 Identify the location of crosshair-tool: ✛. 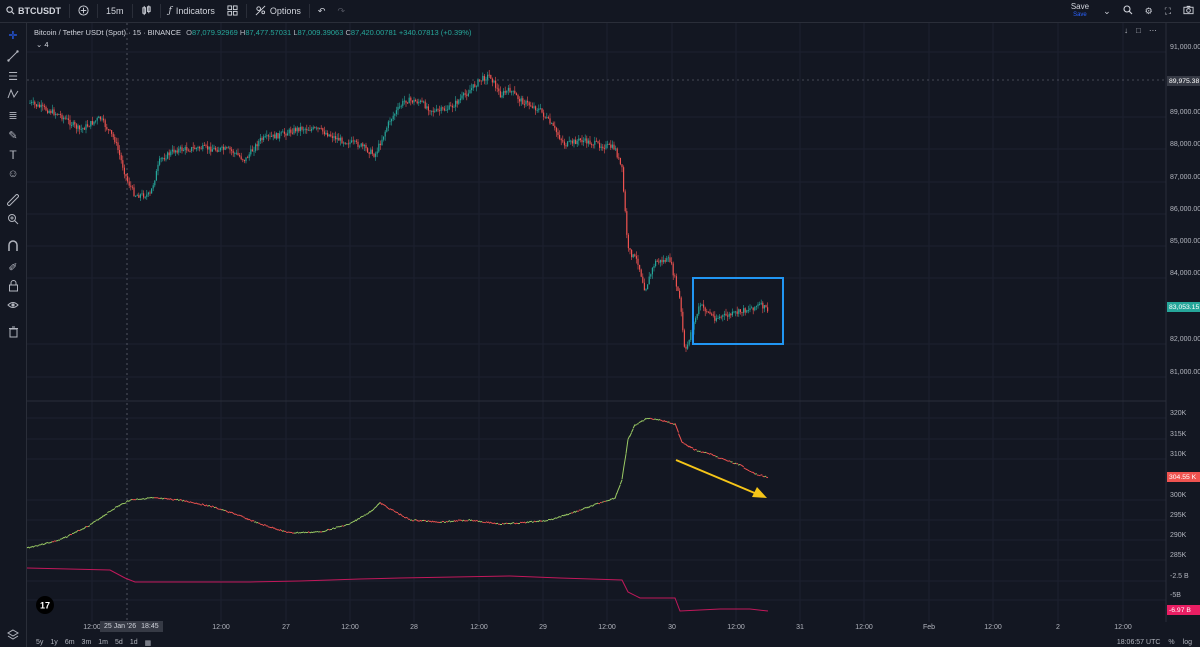
(13, 35).